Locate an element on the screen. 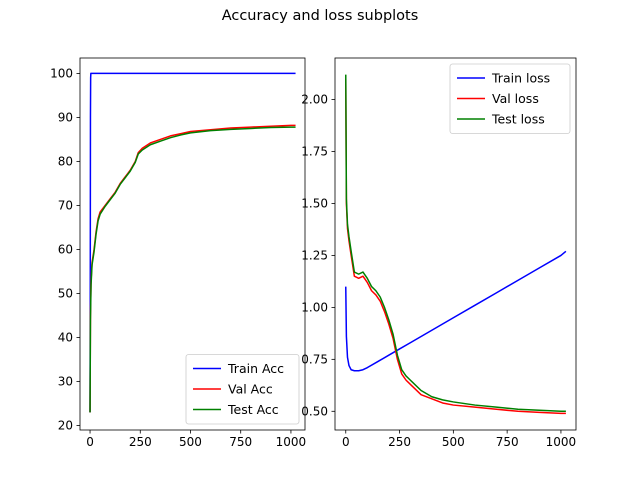  subplot-1-xtick-label: 500 is located at coordinates (190, 442).